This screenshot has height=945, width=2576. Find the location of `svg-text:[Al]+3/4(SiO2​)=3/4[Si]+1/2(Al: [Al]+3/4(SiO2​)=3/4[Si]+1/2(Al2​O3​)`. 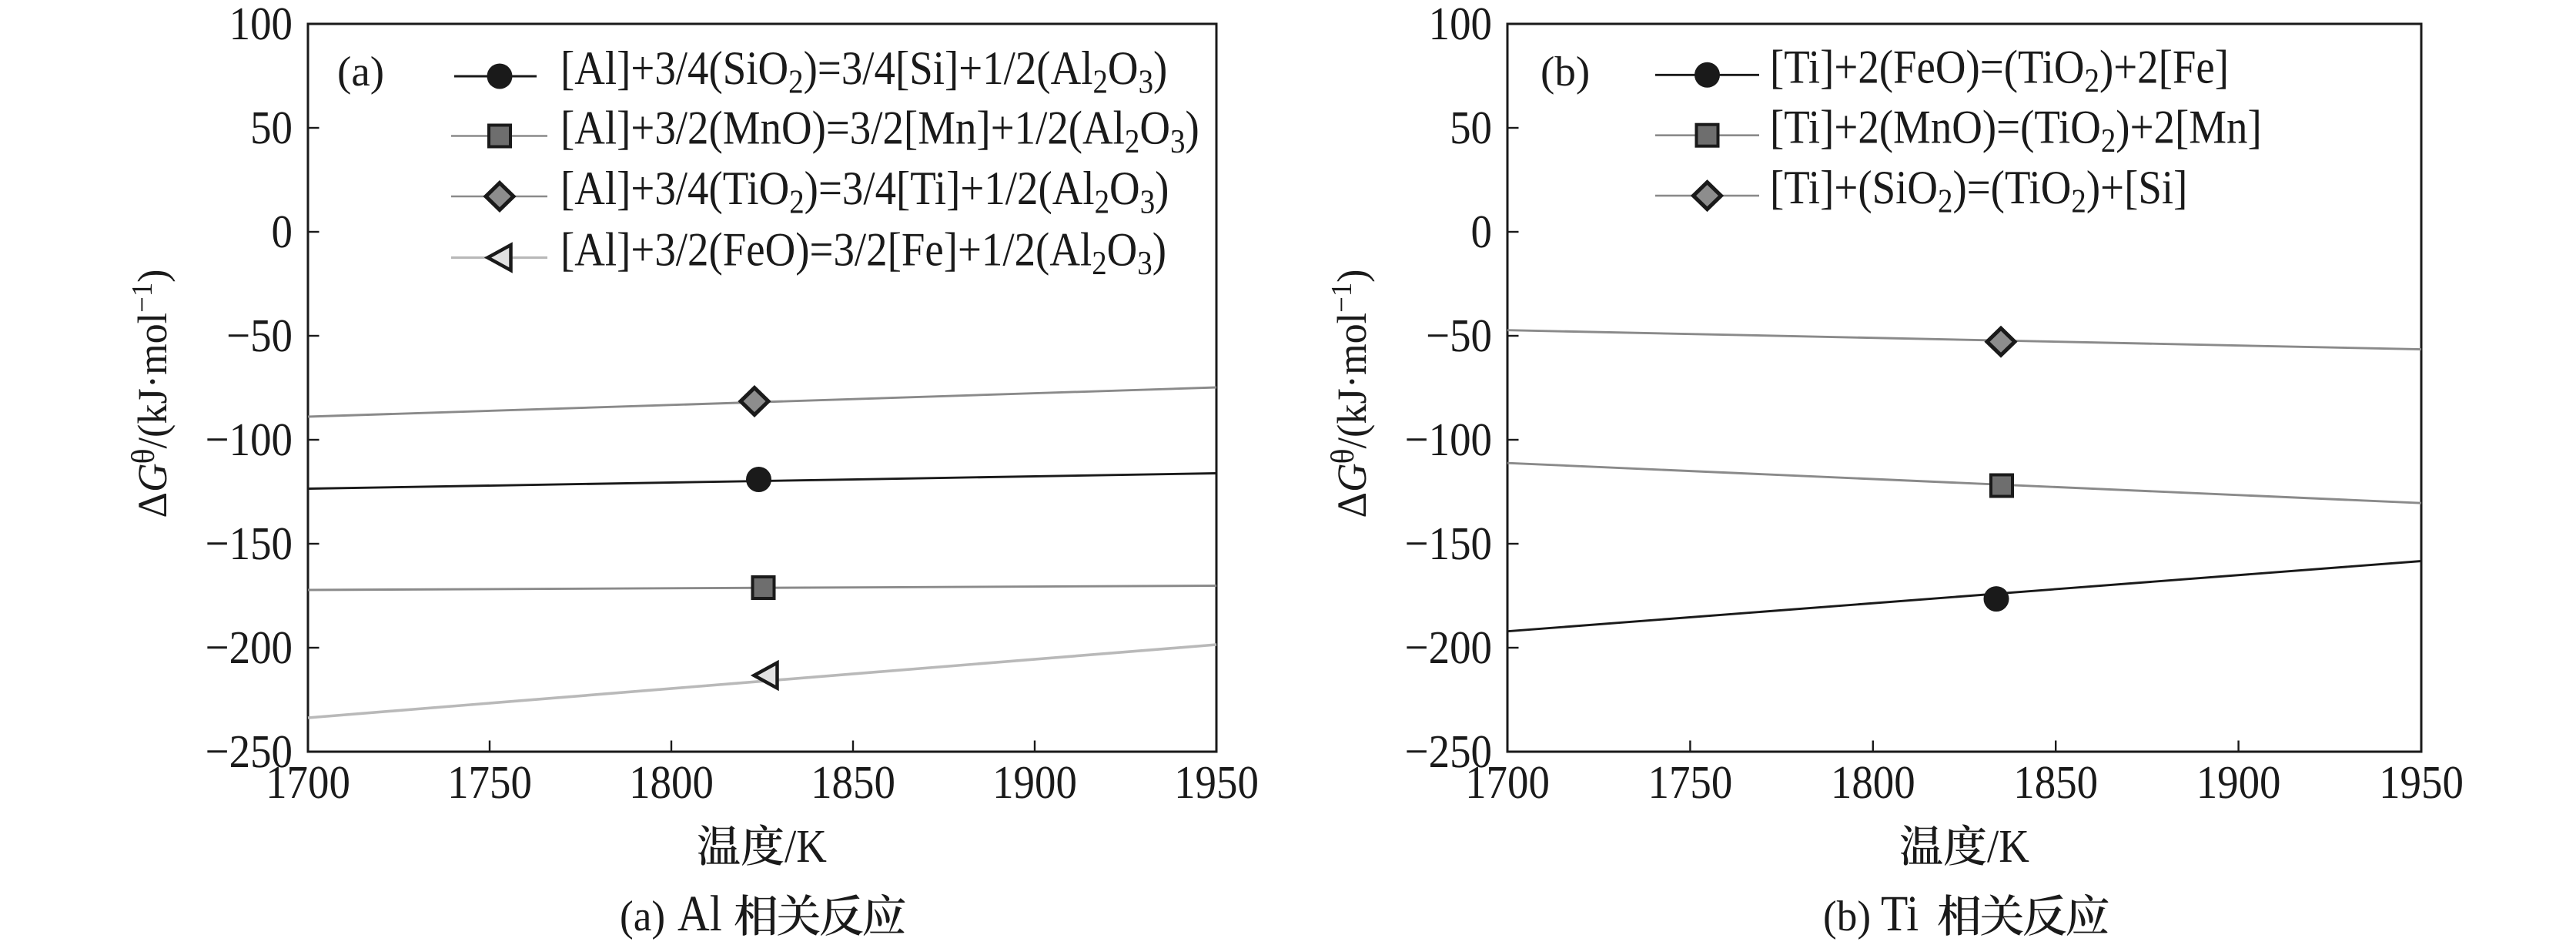

svg-text:[Al]+3/4(SiO2​)=3/4[Si]+1/2(Al: [Al]+3/4(SiO2​)=3/4[Si]+1/2(Al2​O3​) is located at coordinates (863, 72).